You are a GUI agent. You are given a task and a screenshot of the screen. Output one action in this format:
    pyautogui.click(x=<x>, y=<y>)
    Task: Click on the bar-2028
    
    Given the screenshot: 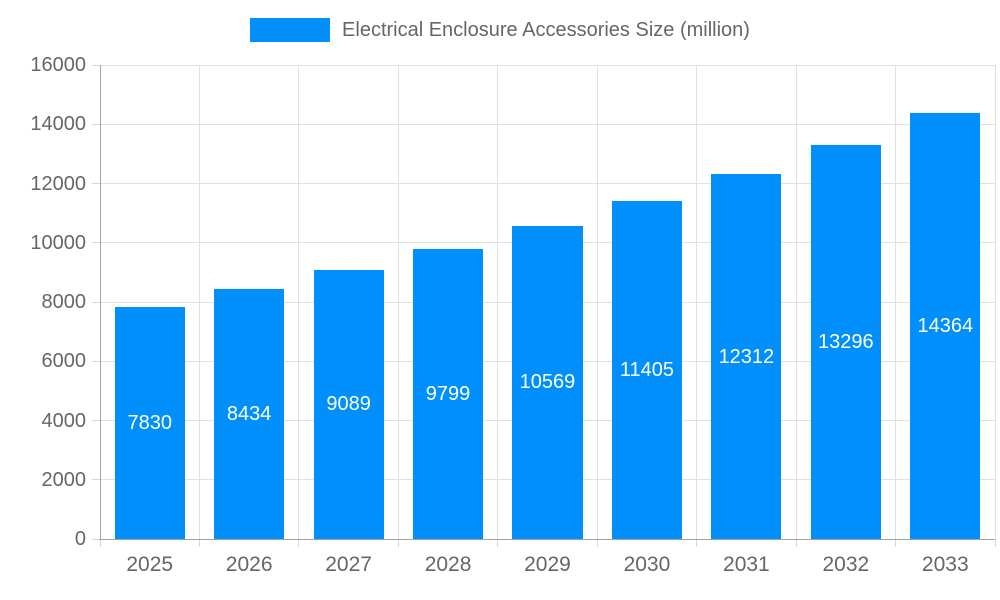 What is the action you would take?
    pyautogui.click(x=448, y=393)
    